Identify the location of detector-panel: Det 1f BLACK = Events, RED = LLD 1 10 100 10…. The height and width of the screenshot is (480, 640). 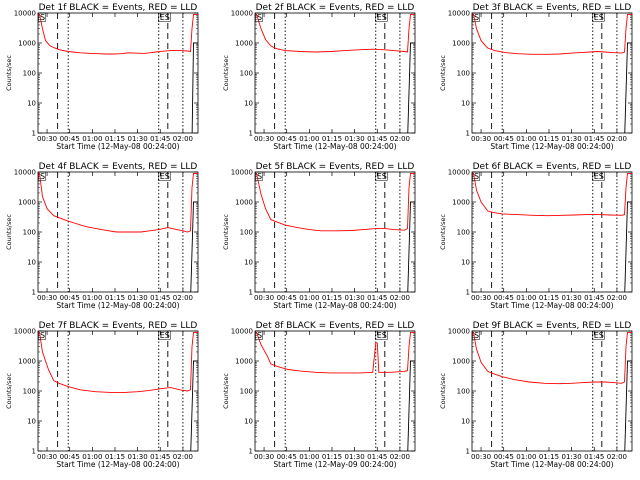
(102, 77).